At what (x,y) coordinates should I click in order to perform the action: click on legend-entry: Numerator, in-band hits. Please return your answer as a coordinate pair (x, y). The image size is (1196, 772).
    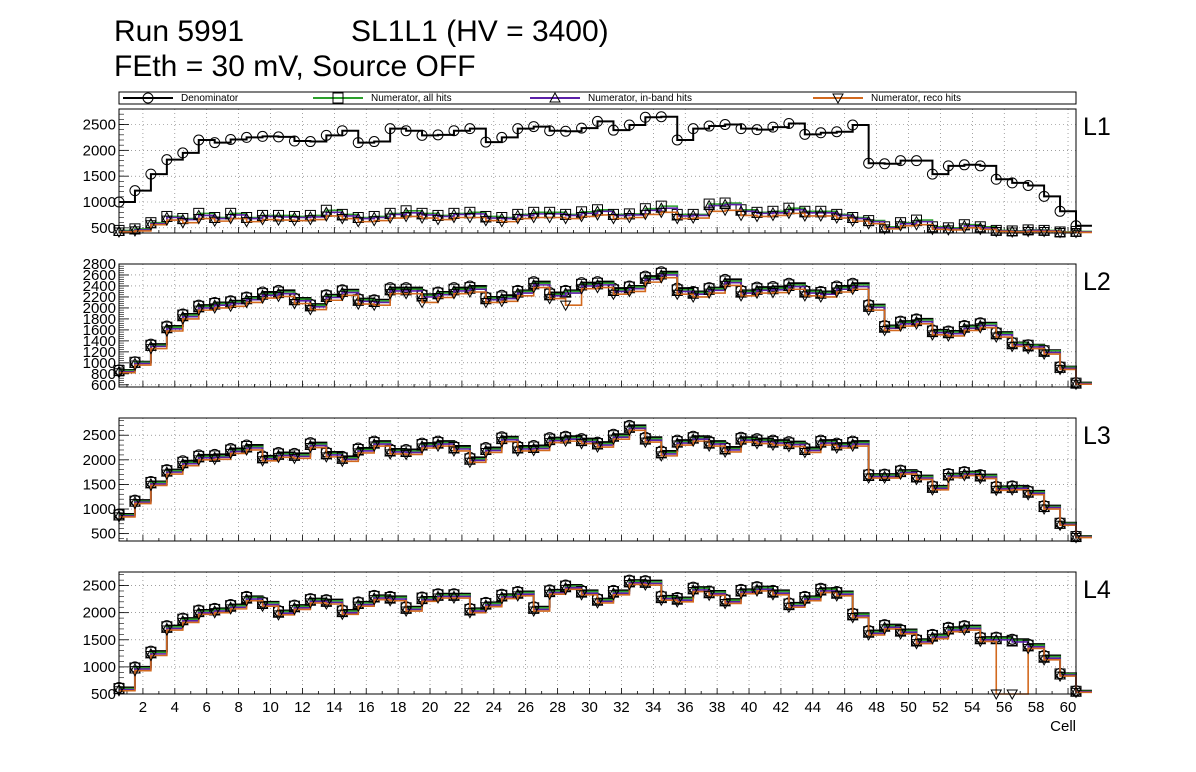
    Looking at the image, I should click on (611, 97).